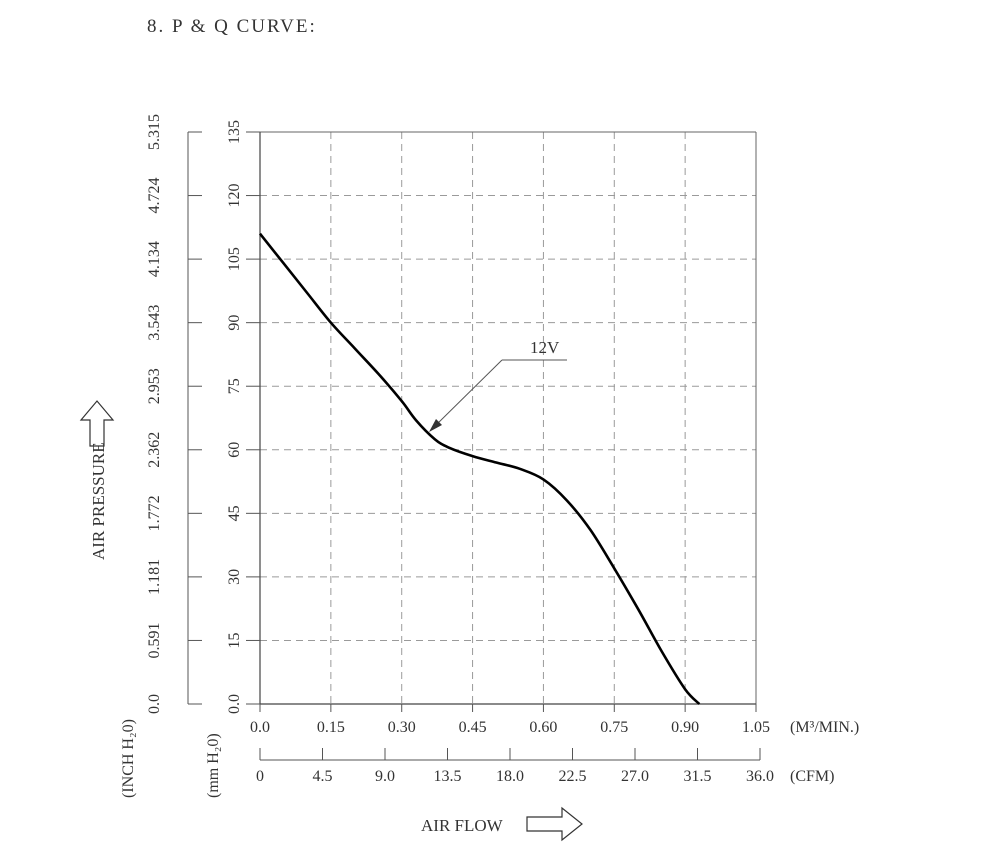 This screenshot has width=1000, height=856. Describe the element at coordinates (554, 824) in the screenshot. I see `air-flow-arrow-icon` at that location.